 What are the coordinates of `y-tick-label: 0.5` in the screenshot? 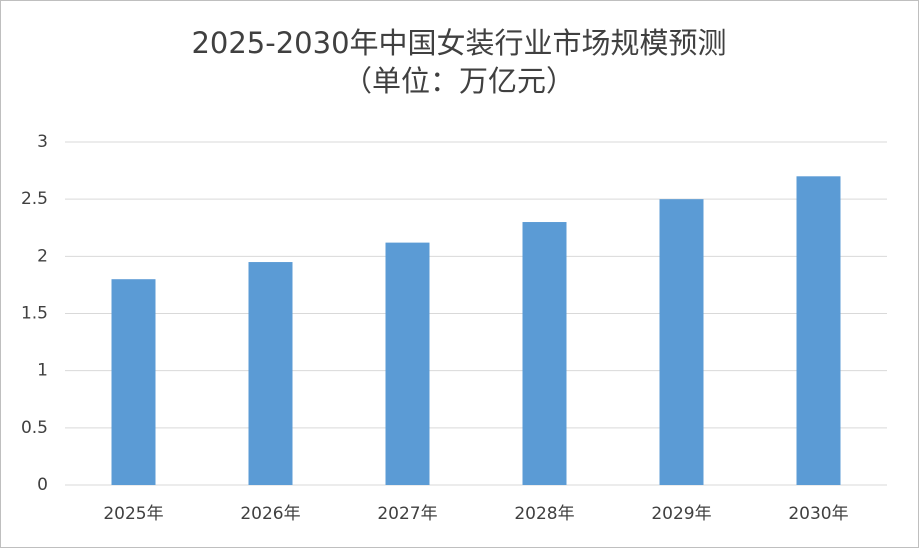 It's located at (34, 428).